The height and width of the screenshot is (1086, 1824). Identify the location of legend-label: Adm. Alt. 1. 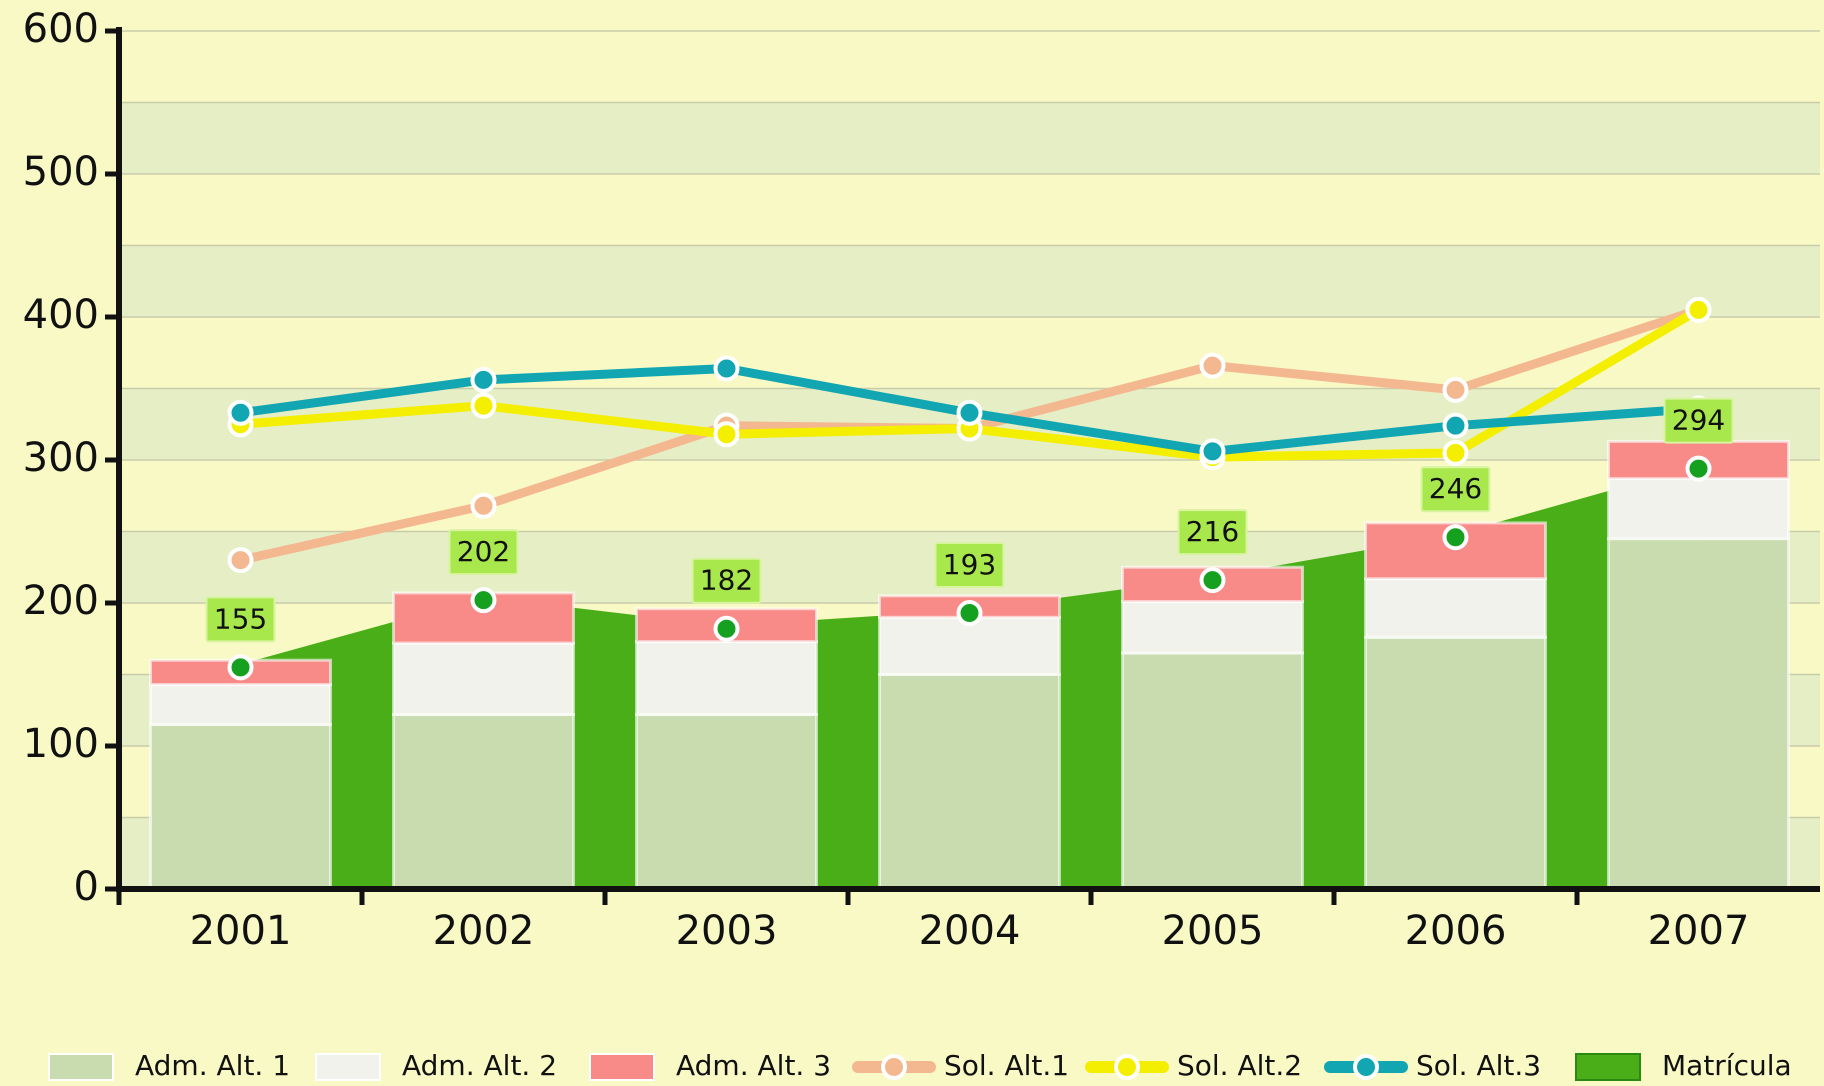
(212, 1065).